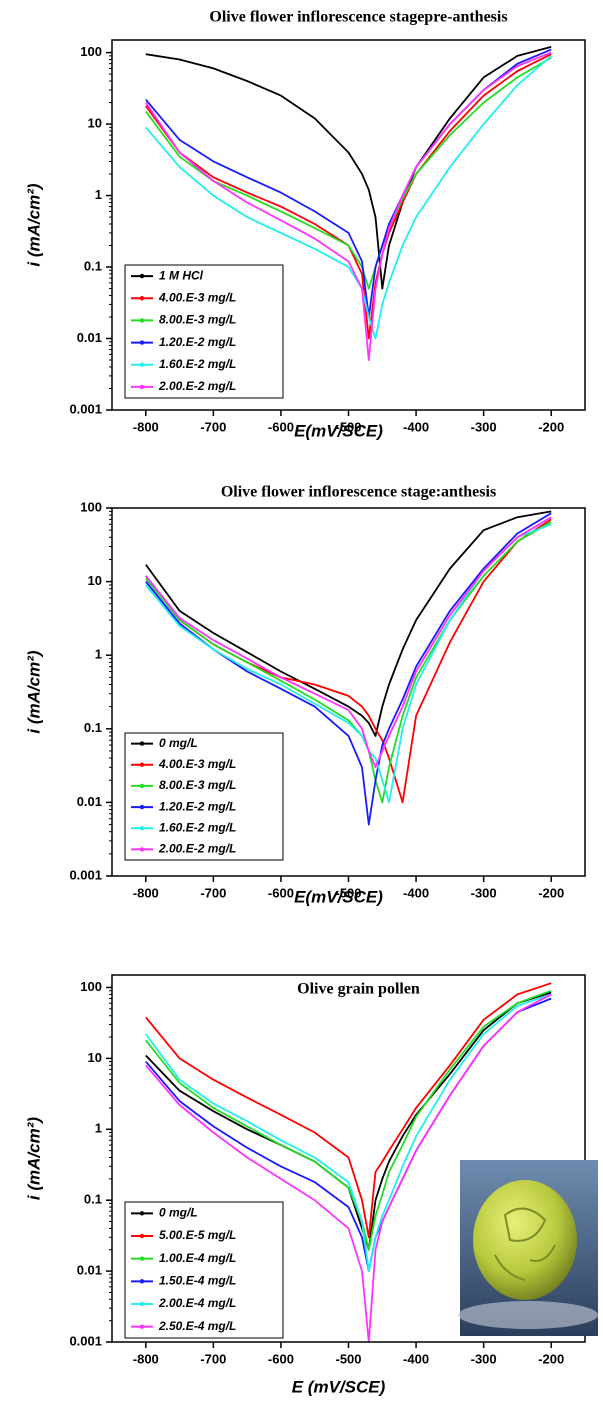 The width and height of the screenshot is (603, 1405). I want to click on pollen-photo, so click(528, 1248).